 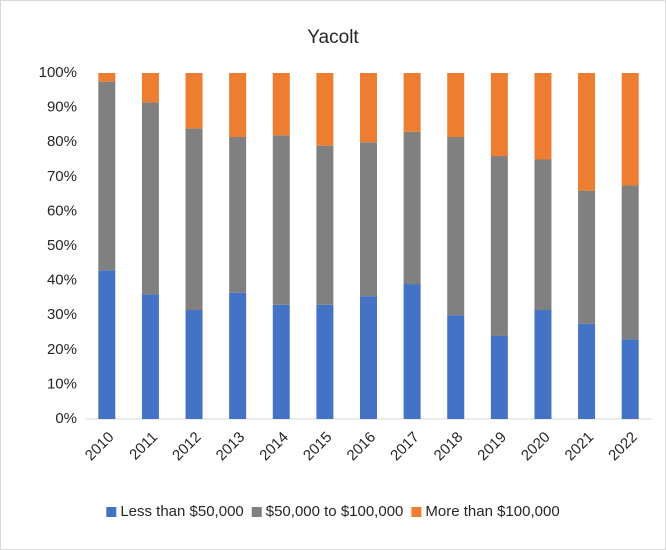 What do you see at coordinates (62, 245) in the screenshot?
I see `y-tick-label: 50%` at bounding box center [62, 245].